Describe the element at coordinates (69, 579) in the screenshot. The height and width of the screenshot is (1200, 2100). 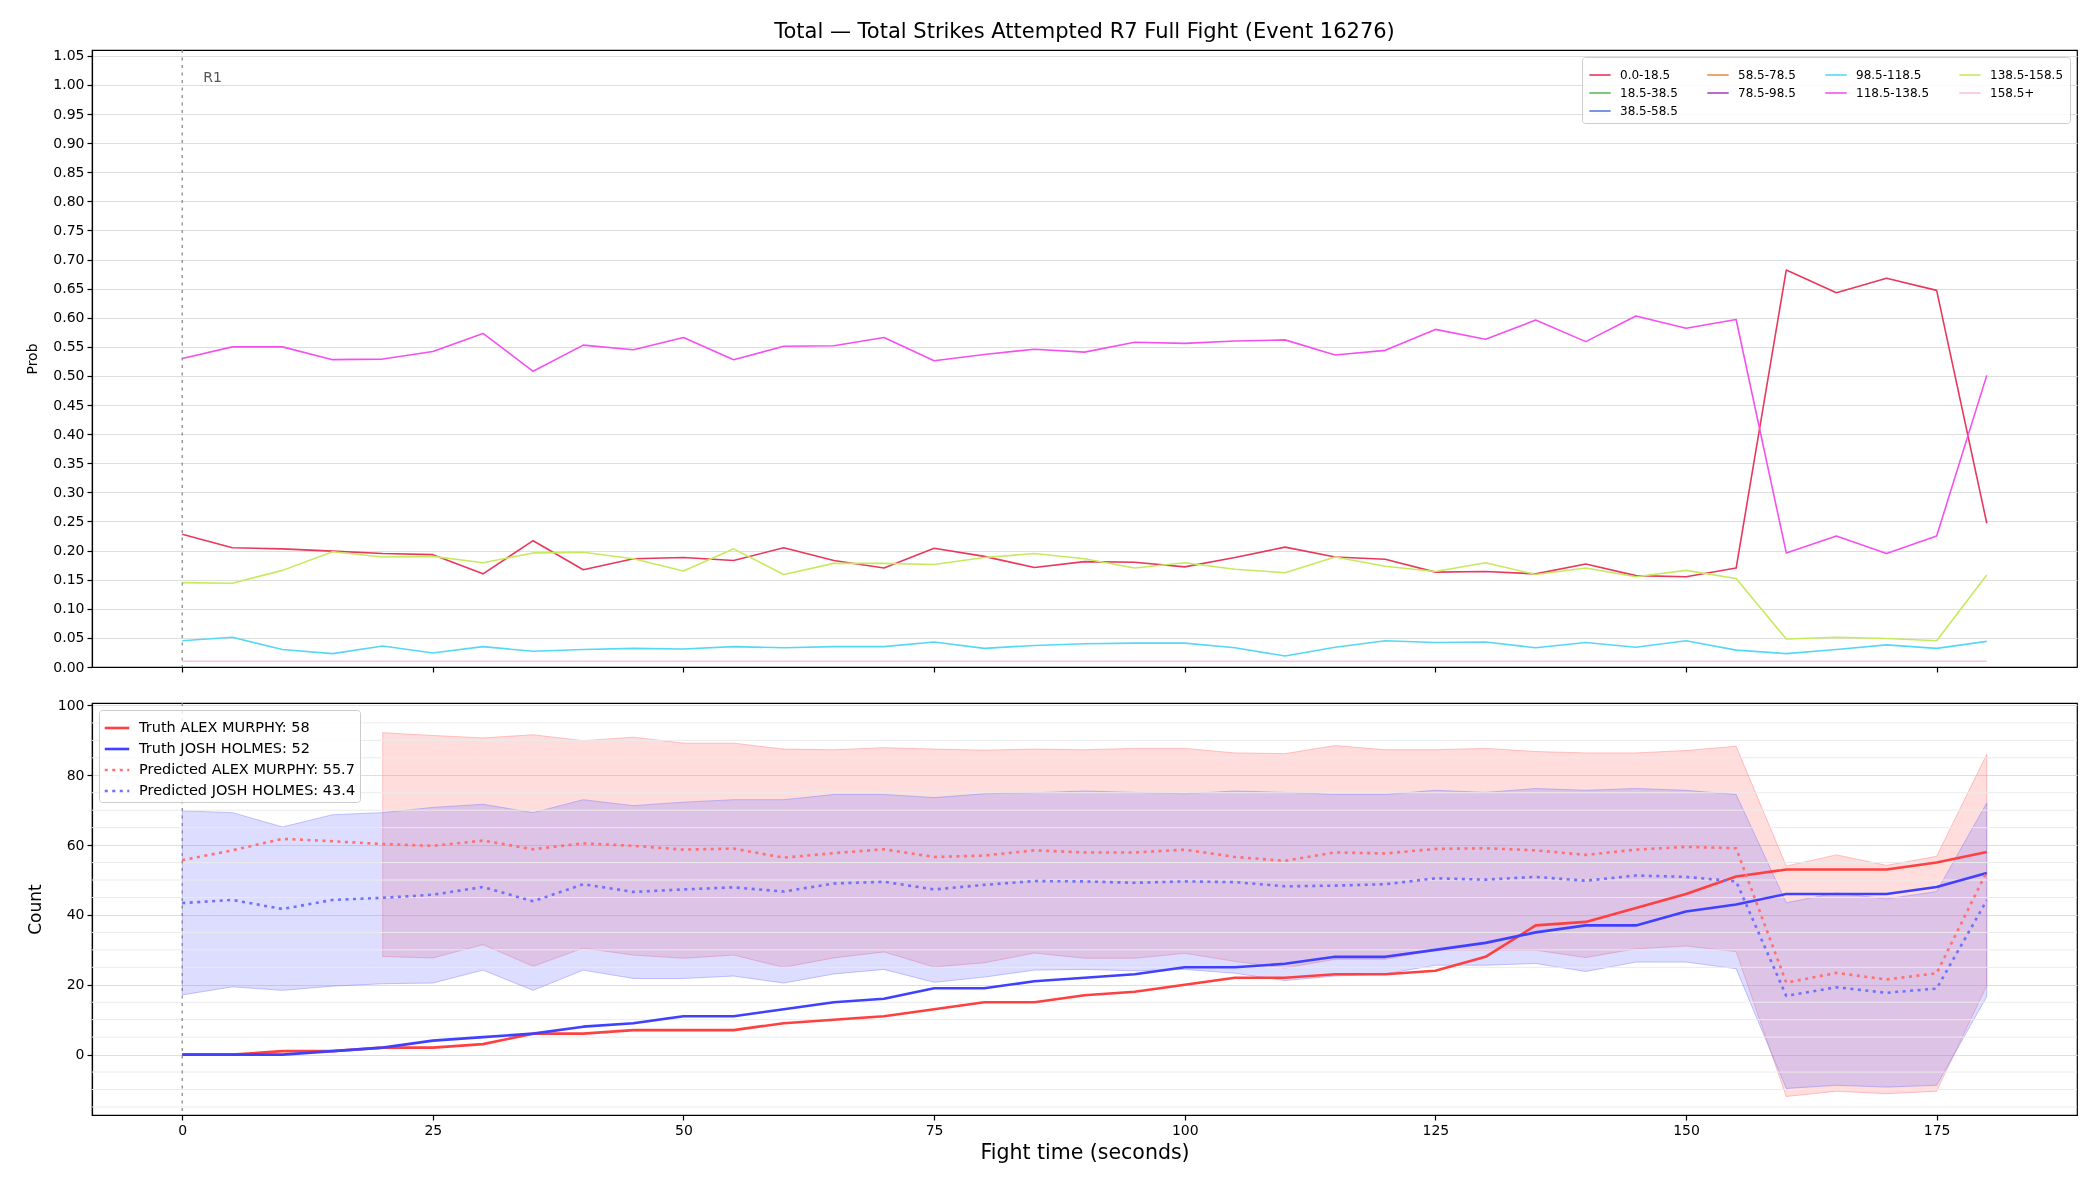
I see `y-tick-label: 0.15` at that location.